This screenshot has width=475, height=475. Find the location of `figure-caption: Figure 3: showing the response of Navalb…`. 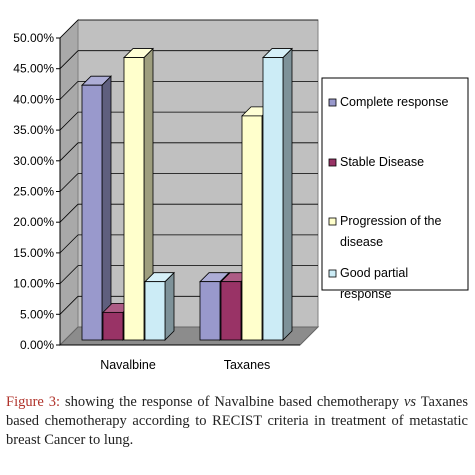

figure-caption: Figure 3: showing the response of Navalb… is located at coordinates (237, 421).